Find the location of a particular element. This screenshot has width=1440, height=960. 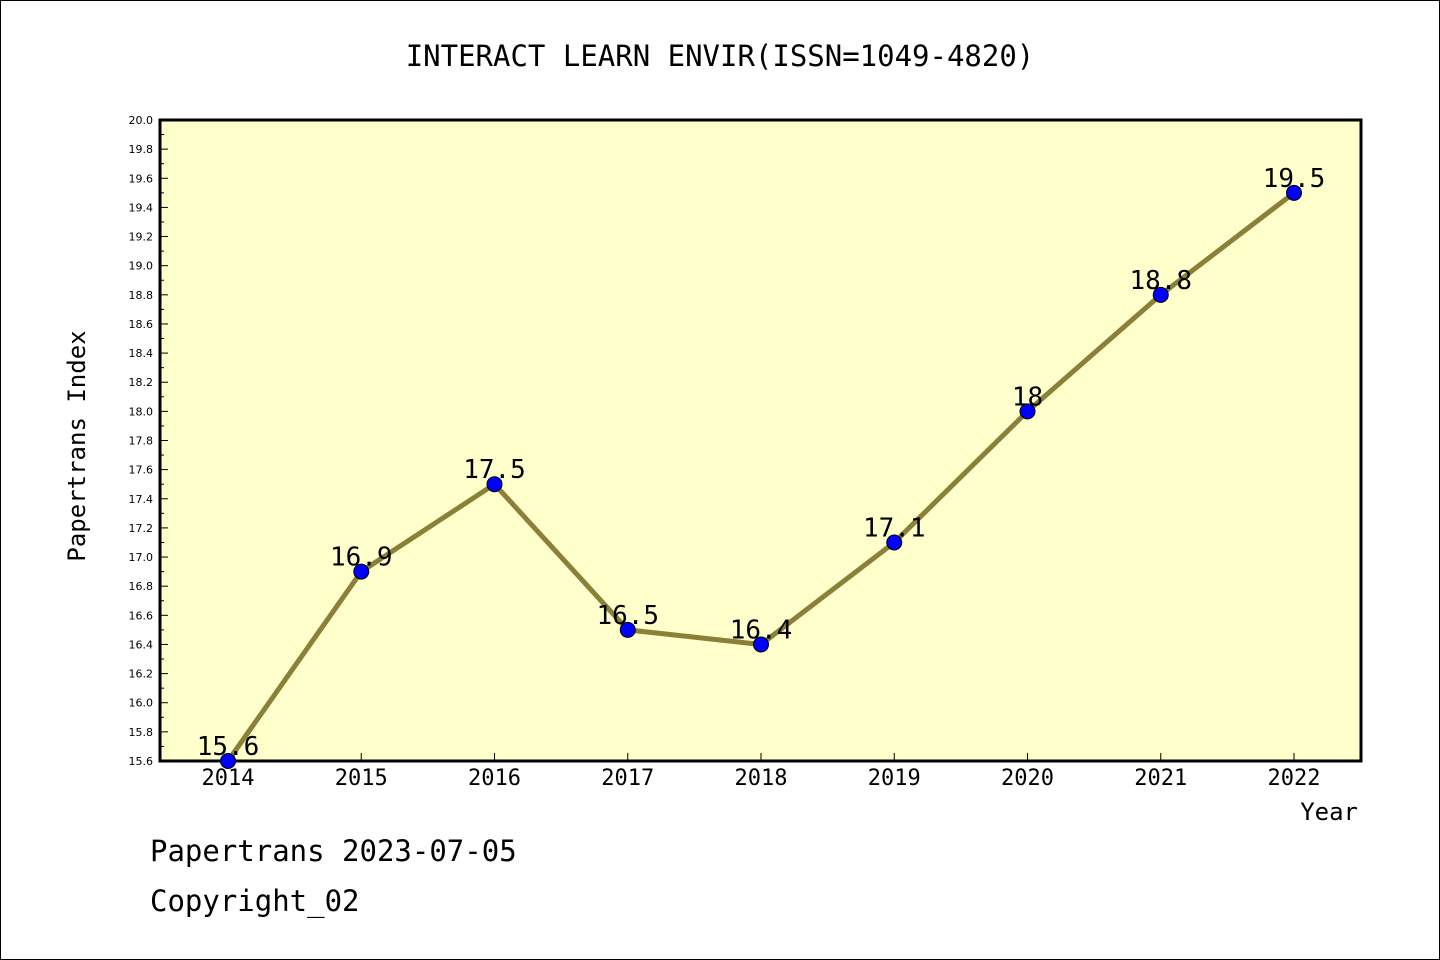

x-tick-label: 2020 is located at coordinates (1027, 778).